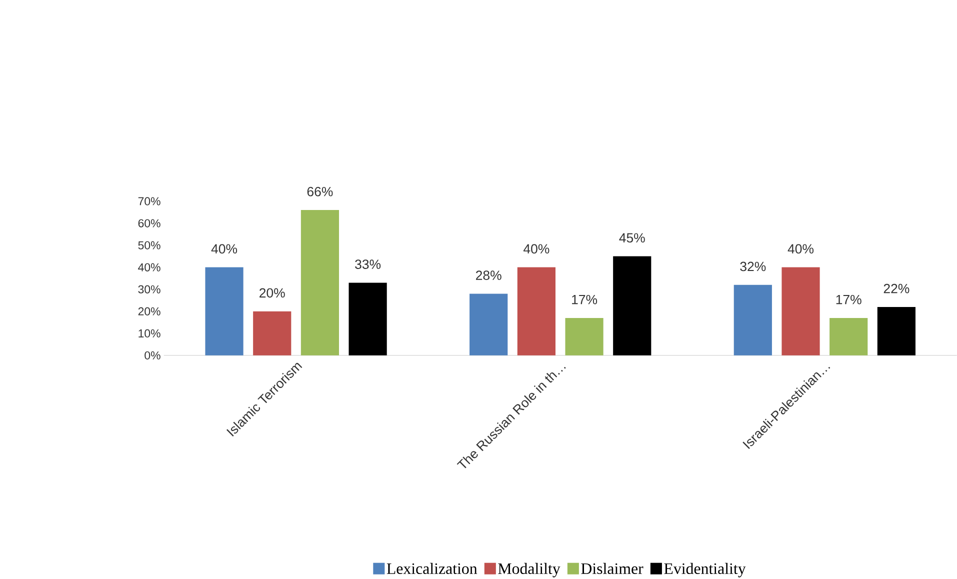  I want to click on y-tick-label: 10%, so click(149, 333).